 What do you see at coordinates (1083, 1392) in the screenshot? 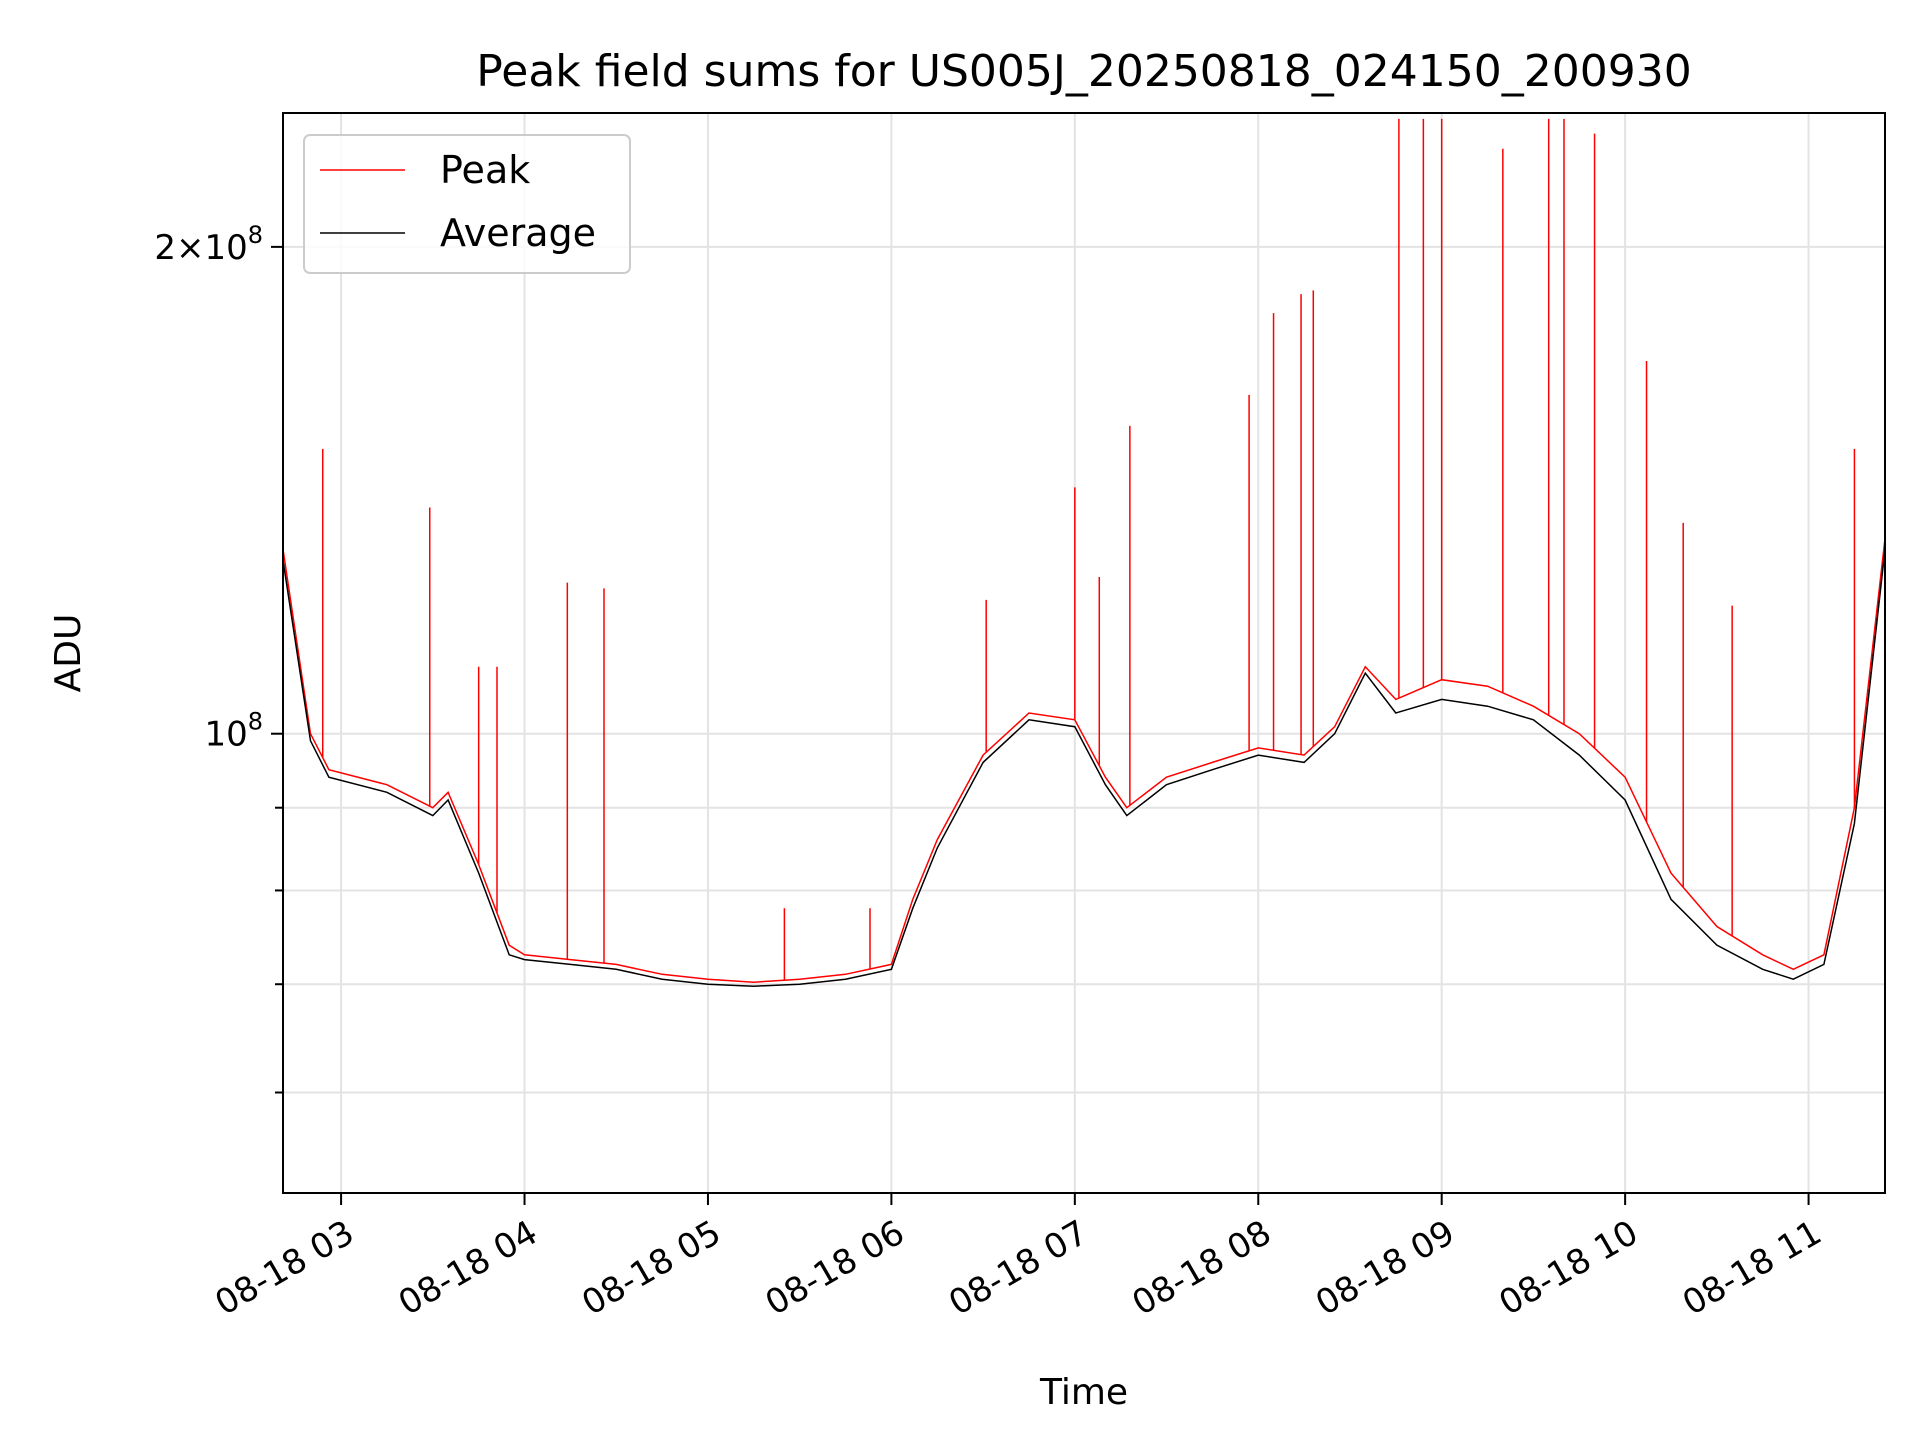
I see `x-axis-label: Time` at bounding box center [1083, 1392].